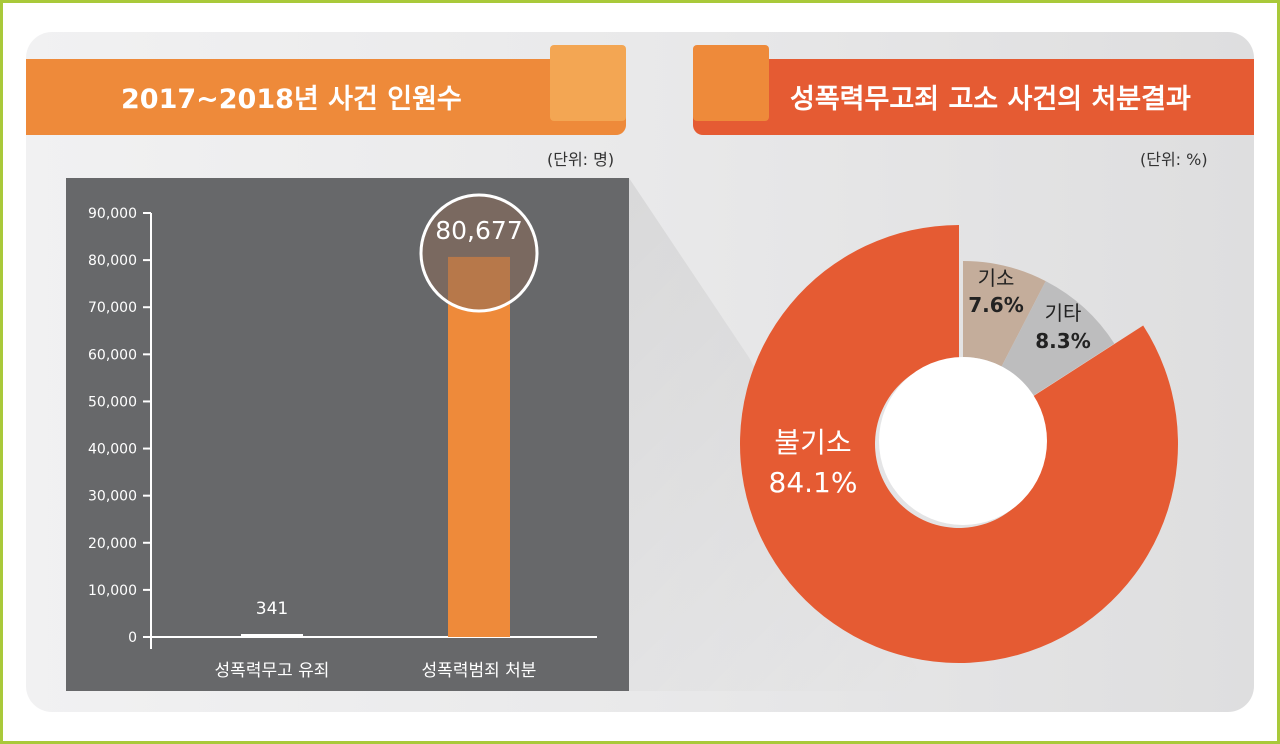 The image size is (1280, 744). What do you see at coordinates (112, 591) in the screenshot?
I see `y-tick-label: 10,000` at bounding box center [112, 591].